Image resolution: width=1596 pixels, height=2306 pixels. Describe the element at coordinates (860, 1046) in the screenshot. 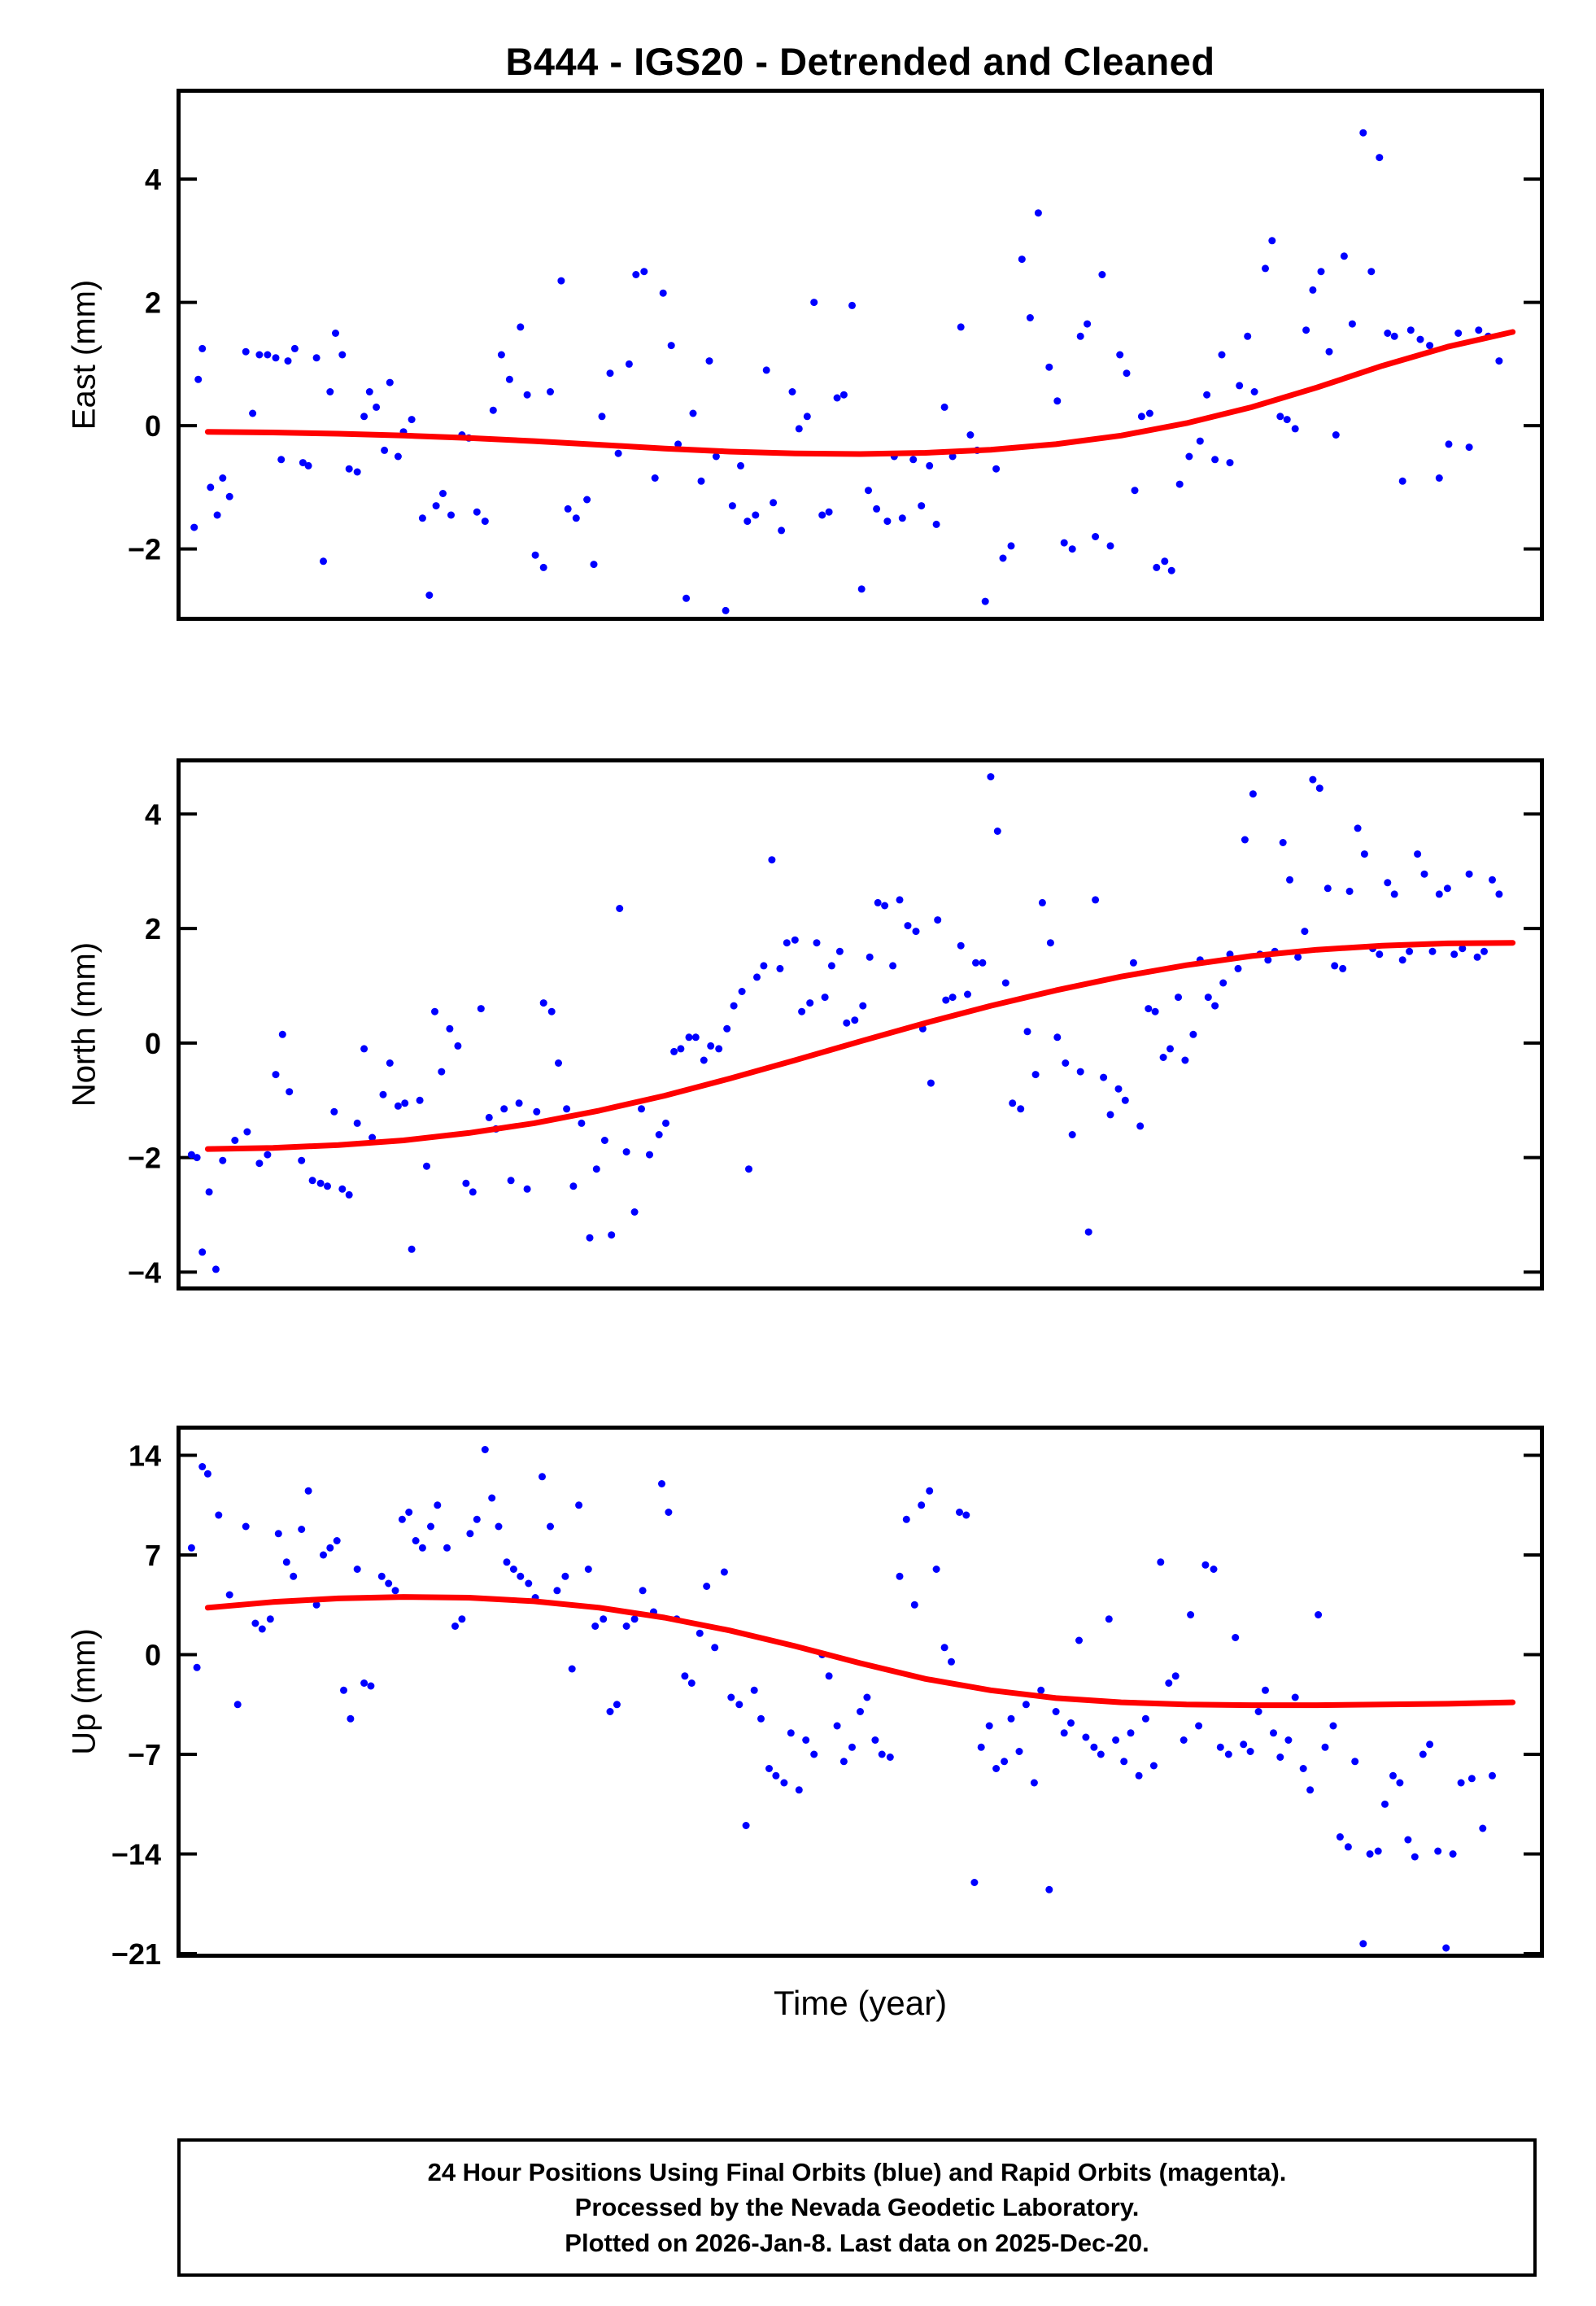

I see `trend-line` at that location.